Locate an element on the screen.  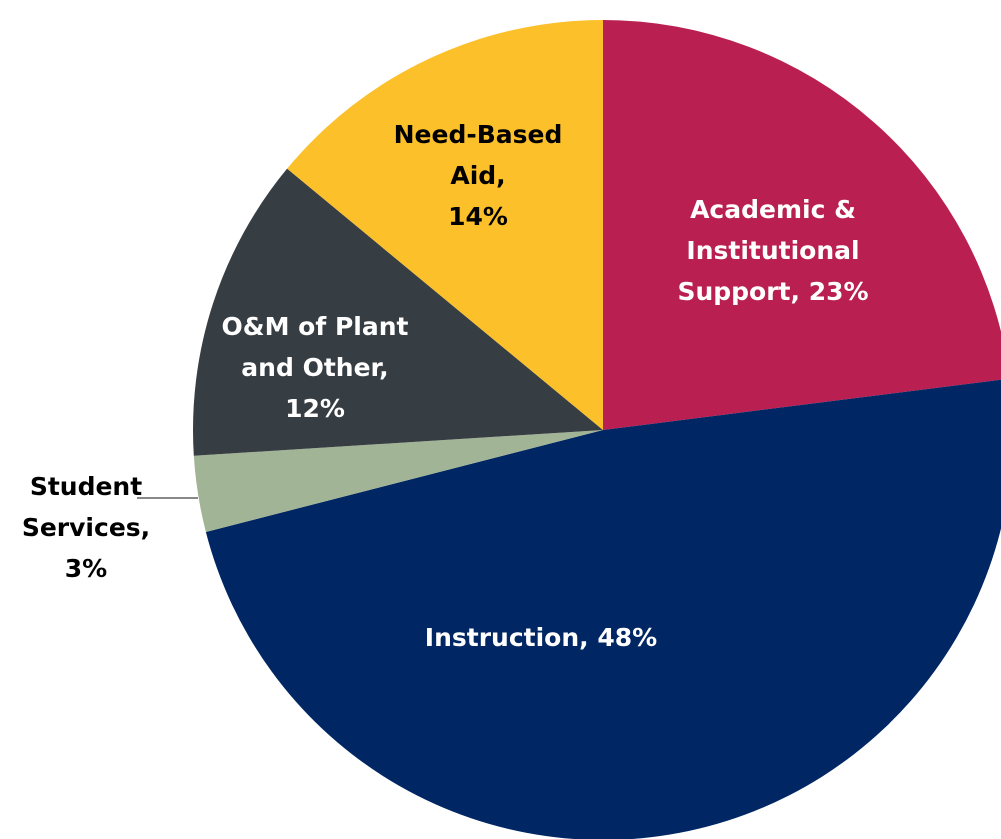
slice-label-student-services: Student Services, 3% is located at coordinates (86, 527).